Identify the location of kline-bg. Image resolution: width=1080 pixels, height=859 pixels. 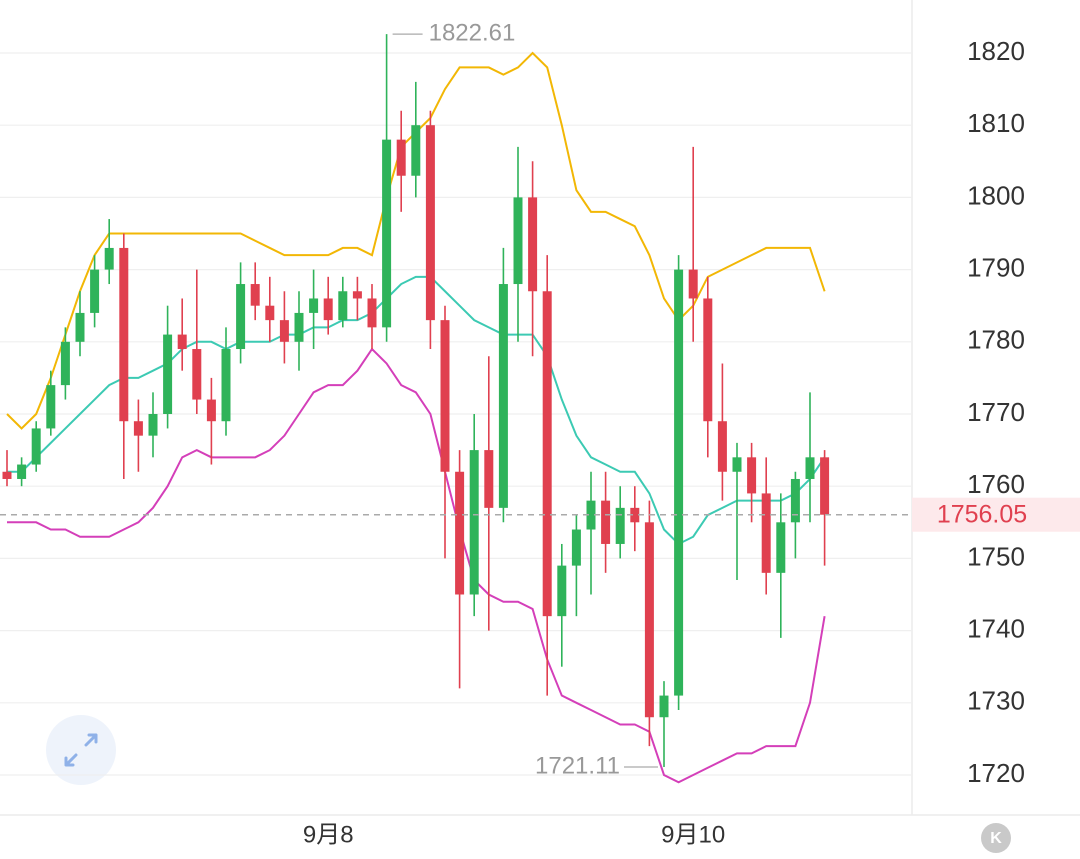
(996, 838).